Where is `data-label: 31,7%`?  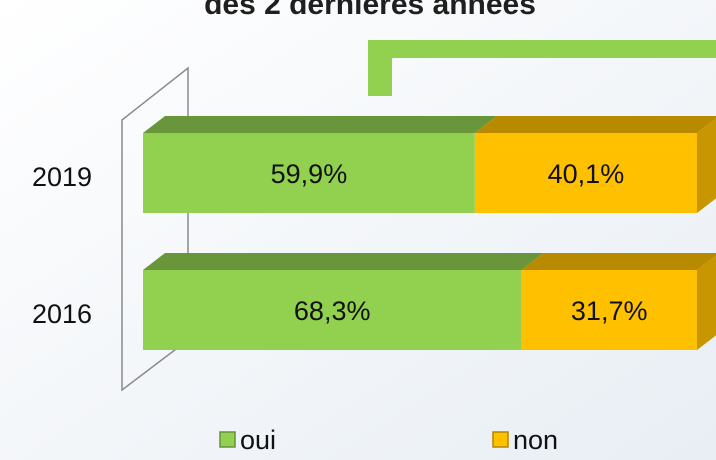 data-label: 31,7% is located at coordinates (609, 311).